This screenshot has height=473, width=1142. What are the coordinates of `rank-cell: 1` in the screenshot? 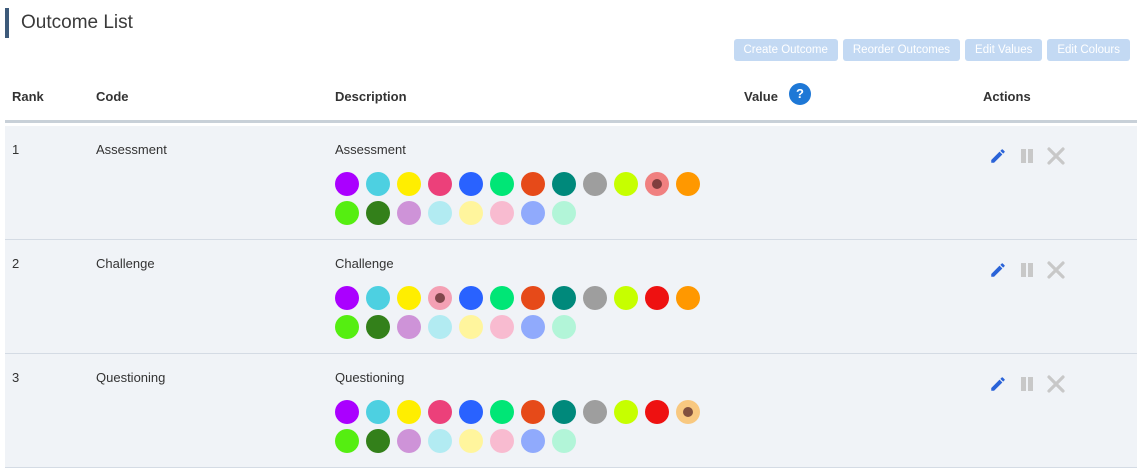 It's located at (16, 149).